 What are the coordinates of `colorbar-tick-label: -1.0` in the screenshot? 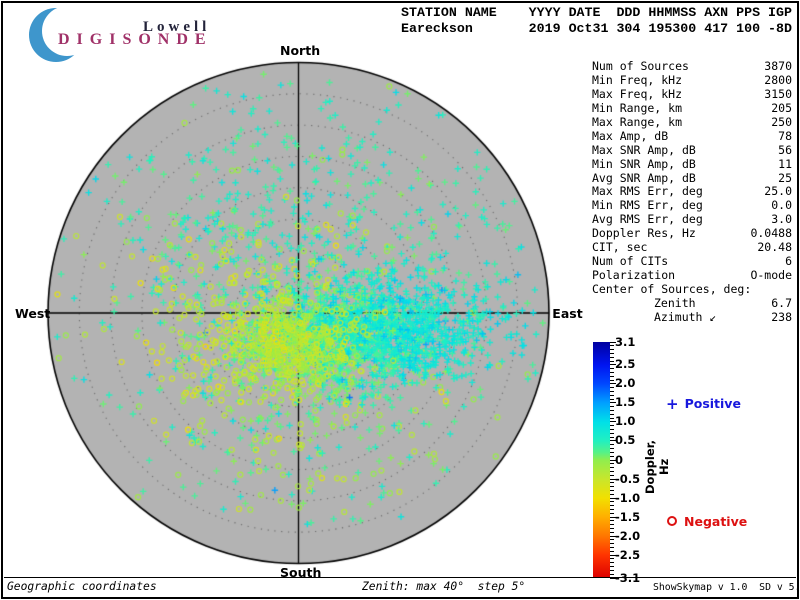 It's located at (628, 497).